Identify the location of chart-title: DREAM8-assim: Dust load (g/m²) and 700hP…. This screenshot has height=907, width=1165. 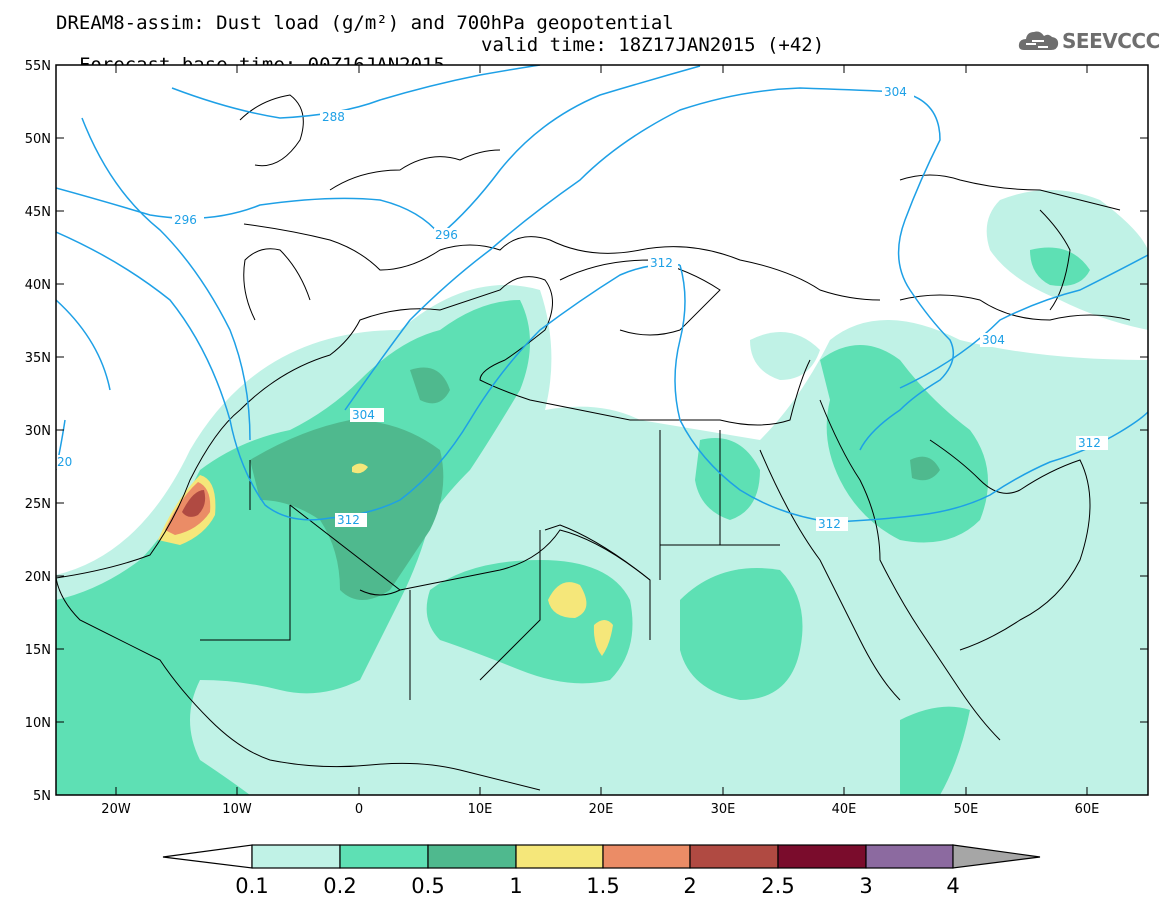
(365, 23).